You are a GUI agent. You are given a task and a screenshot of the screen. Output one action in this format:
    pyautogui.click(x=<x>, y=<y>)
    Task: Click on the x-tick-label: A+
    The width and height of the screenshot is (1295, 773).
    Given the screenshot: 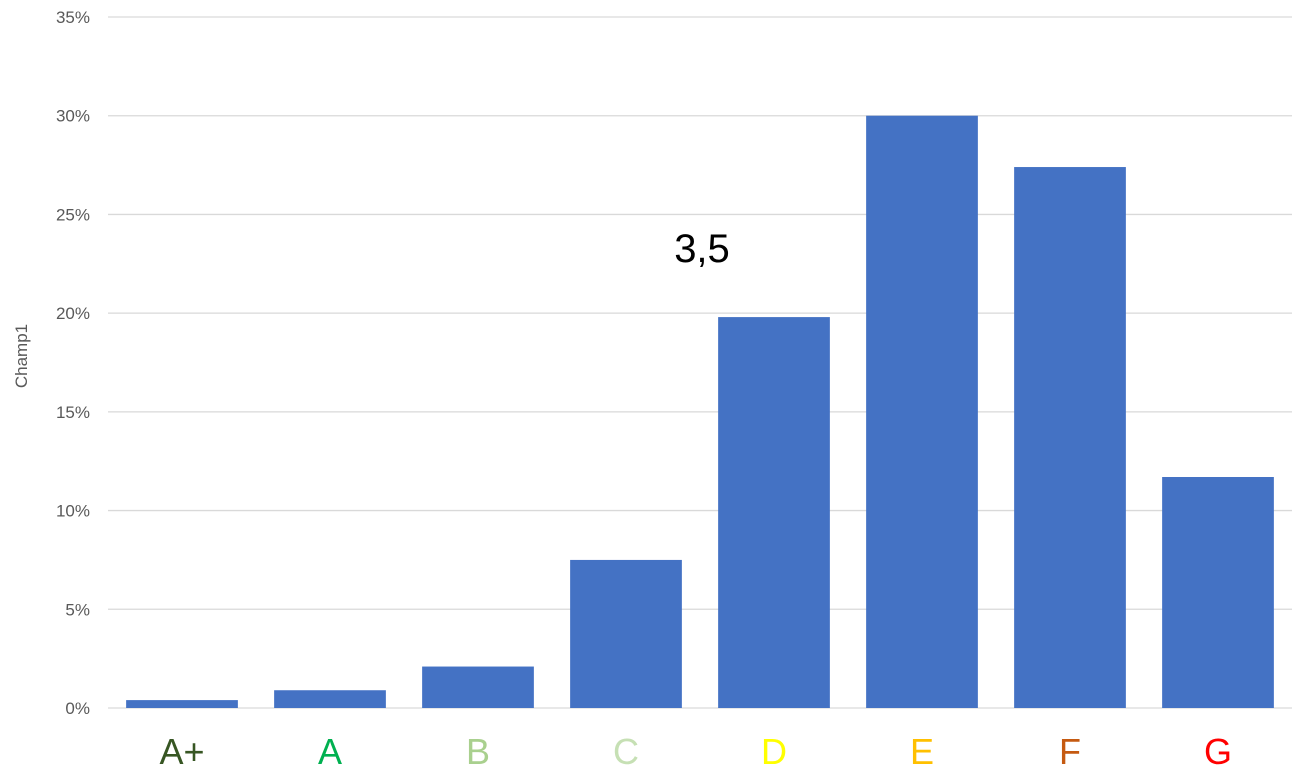 What is the action you would take?
    pyautogui.click(x=181, y=749)
    